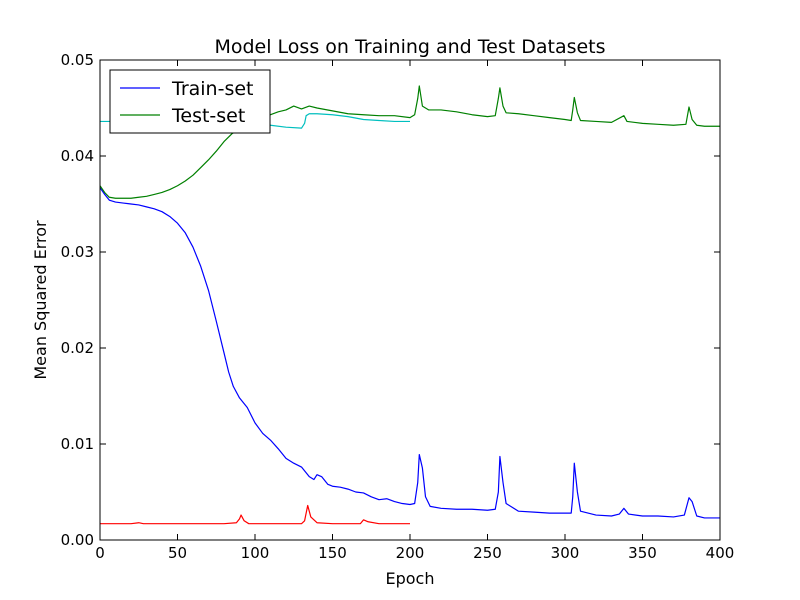  I want to click on series-line-test-set, so click(409, 142).